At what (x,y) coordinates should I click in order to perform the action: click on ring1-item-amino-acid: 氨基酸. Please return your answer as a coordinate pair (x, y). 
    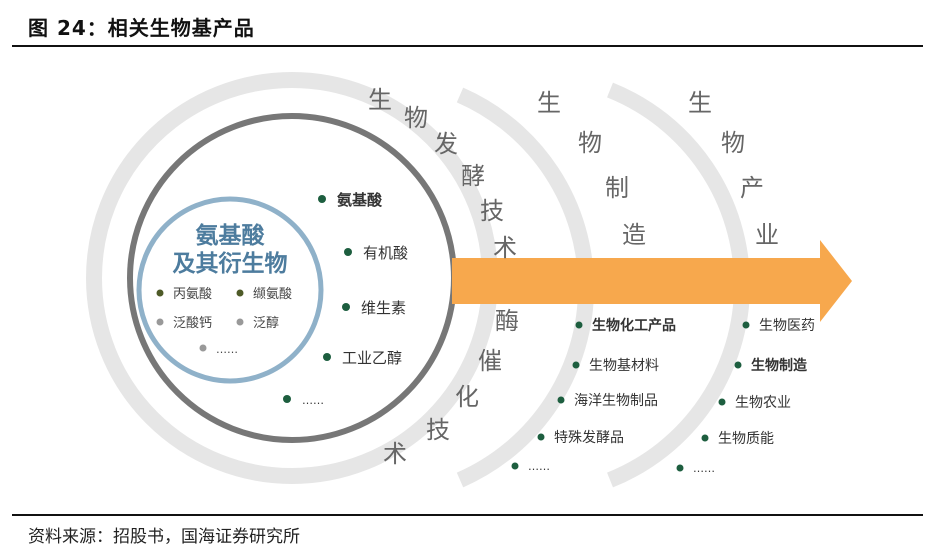
    Looking at the image, I should click on (360, 200).